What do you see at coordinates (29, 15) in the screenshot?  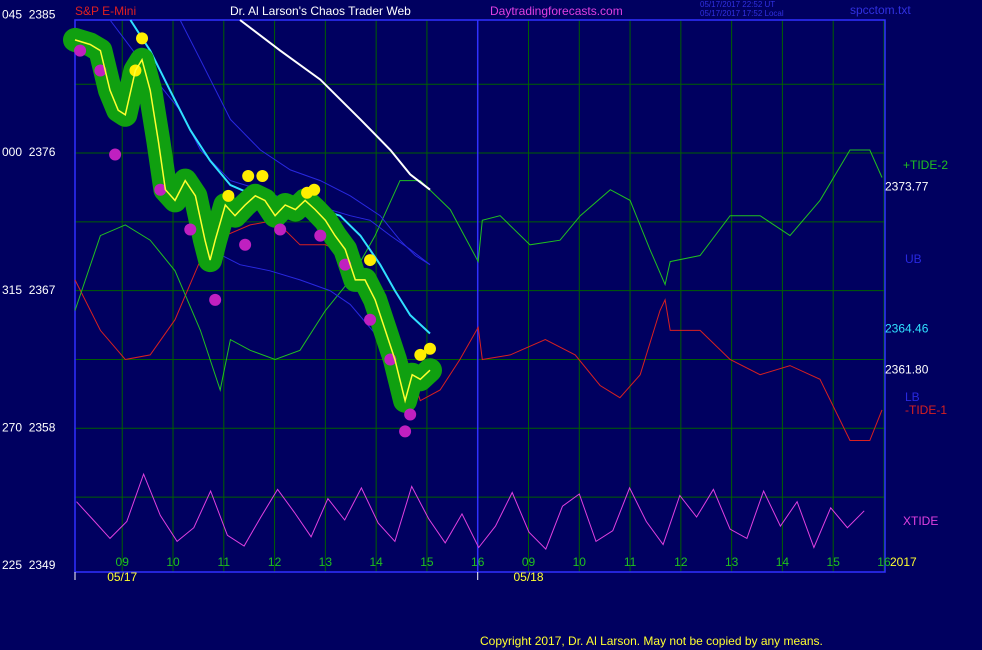 I see `y-tick-label: 045 2385` at bounding box center [29, 15].